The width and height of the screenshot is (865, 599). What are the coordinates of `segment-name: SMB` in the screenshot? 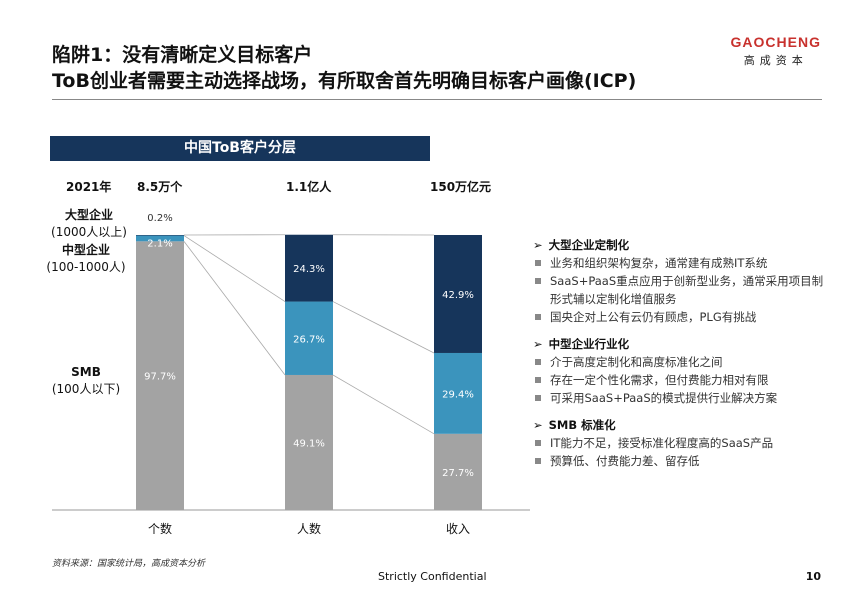 It's located at (86, 372).